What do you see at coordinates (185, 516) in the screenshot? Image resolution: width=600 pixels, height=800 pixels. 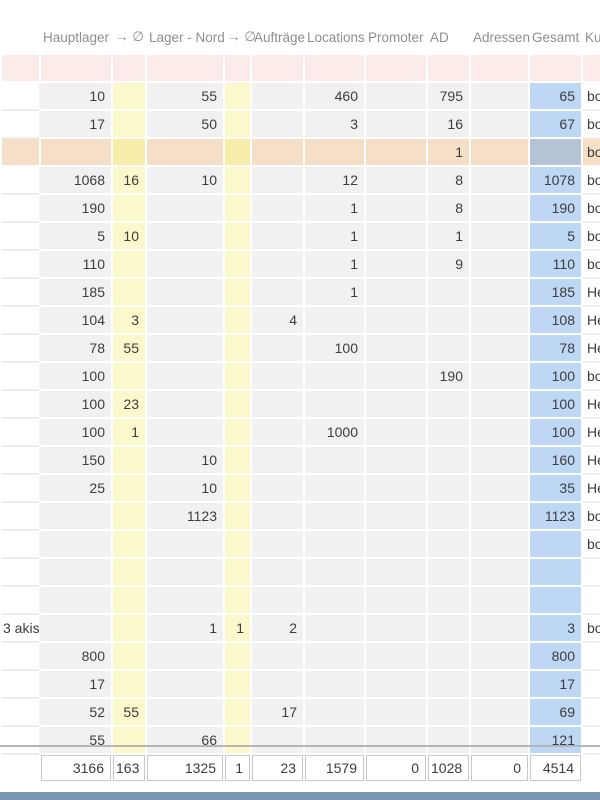 I see `cell-ln: 1123` at bounding box center [185, 516].